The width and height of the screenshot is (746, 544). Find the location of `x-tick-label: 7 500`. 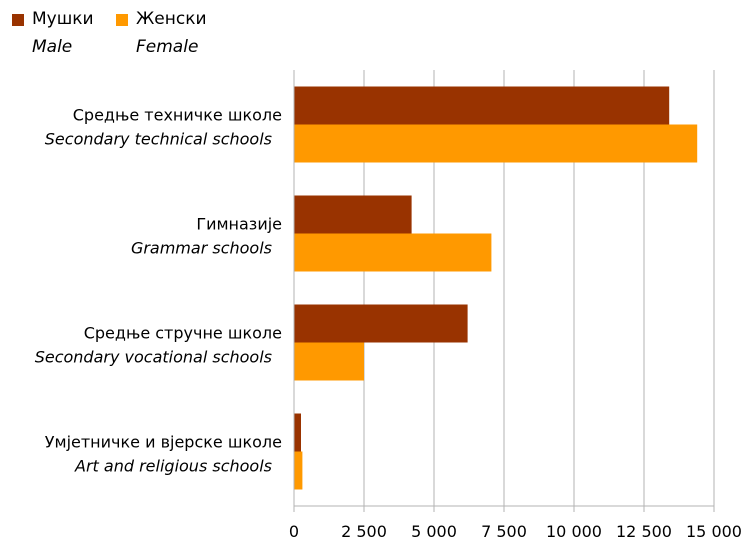

x-tick-label: 7 500 is located at coordinates (504, 531).